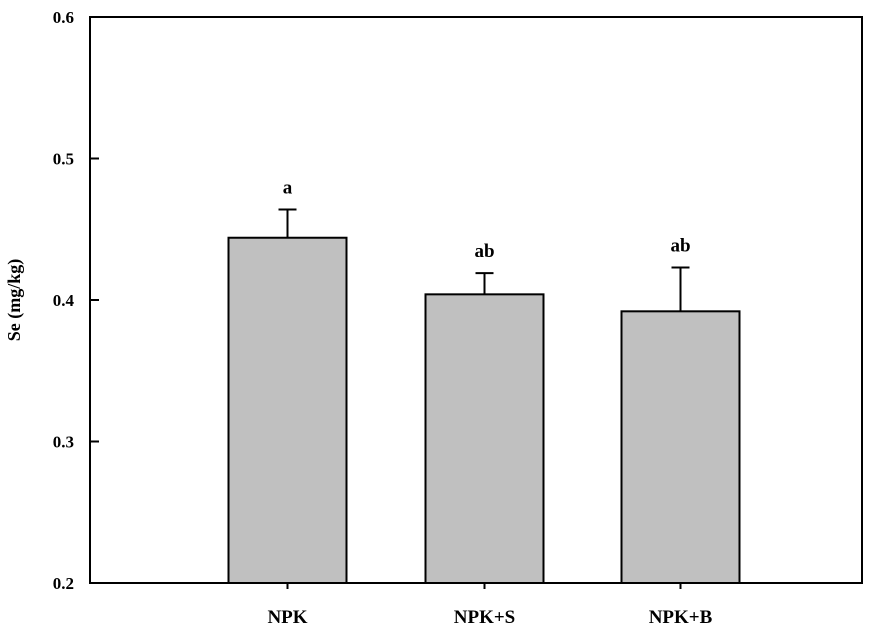  I want to click on significance-label: a, so click(288, 187).